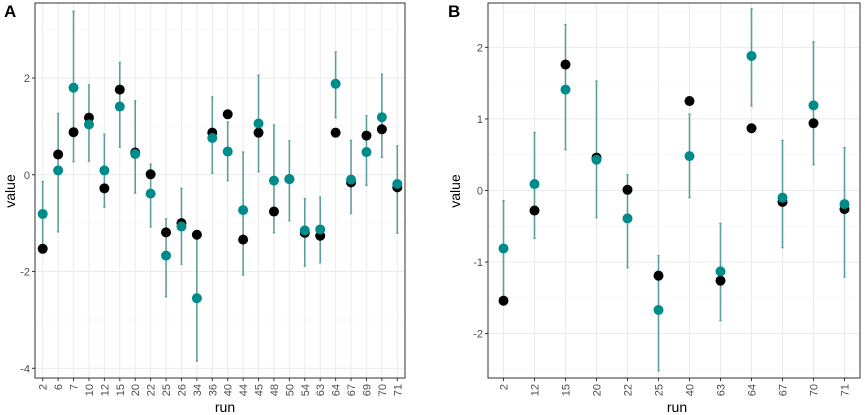 Image resolution: width=865 pixels, height=415 pixels. Describe the element at coordinates (244, 390) in the screenshot. I see `panel-a-x-tick-label: 44` at that location.